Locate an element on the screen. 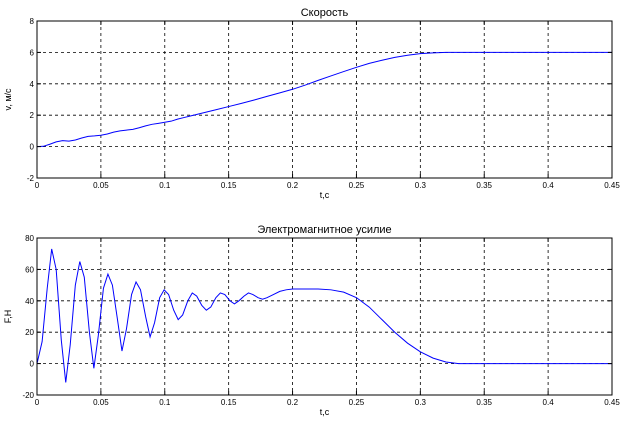  force-x-tick-label: 0.1 is located at coordinates (165, 402).